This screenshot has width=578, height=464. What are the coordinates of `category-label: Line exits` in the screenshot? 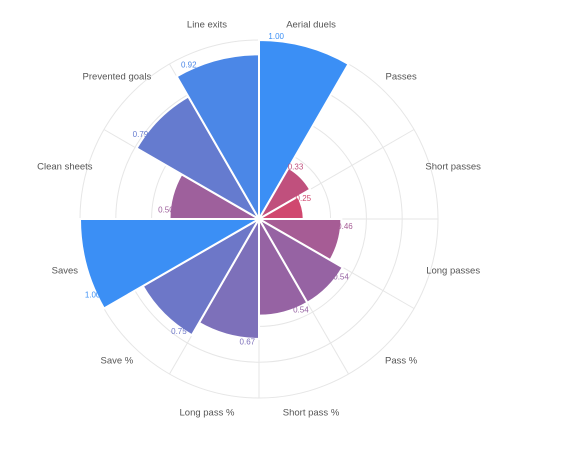 It's located at (207, 24).